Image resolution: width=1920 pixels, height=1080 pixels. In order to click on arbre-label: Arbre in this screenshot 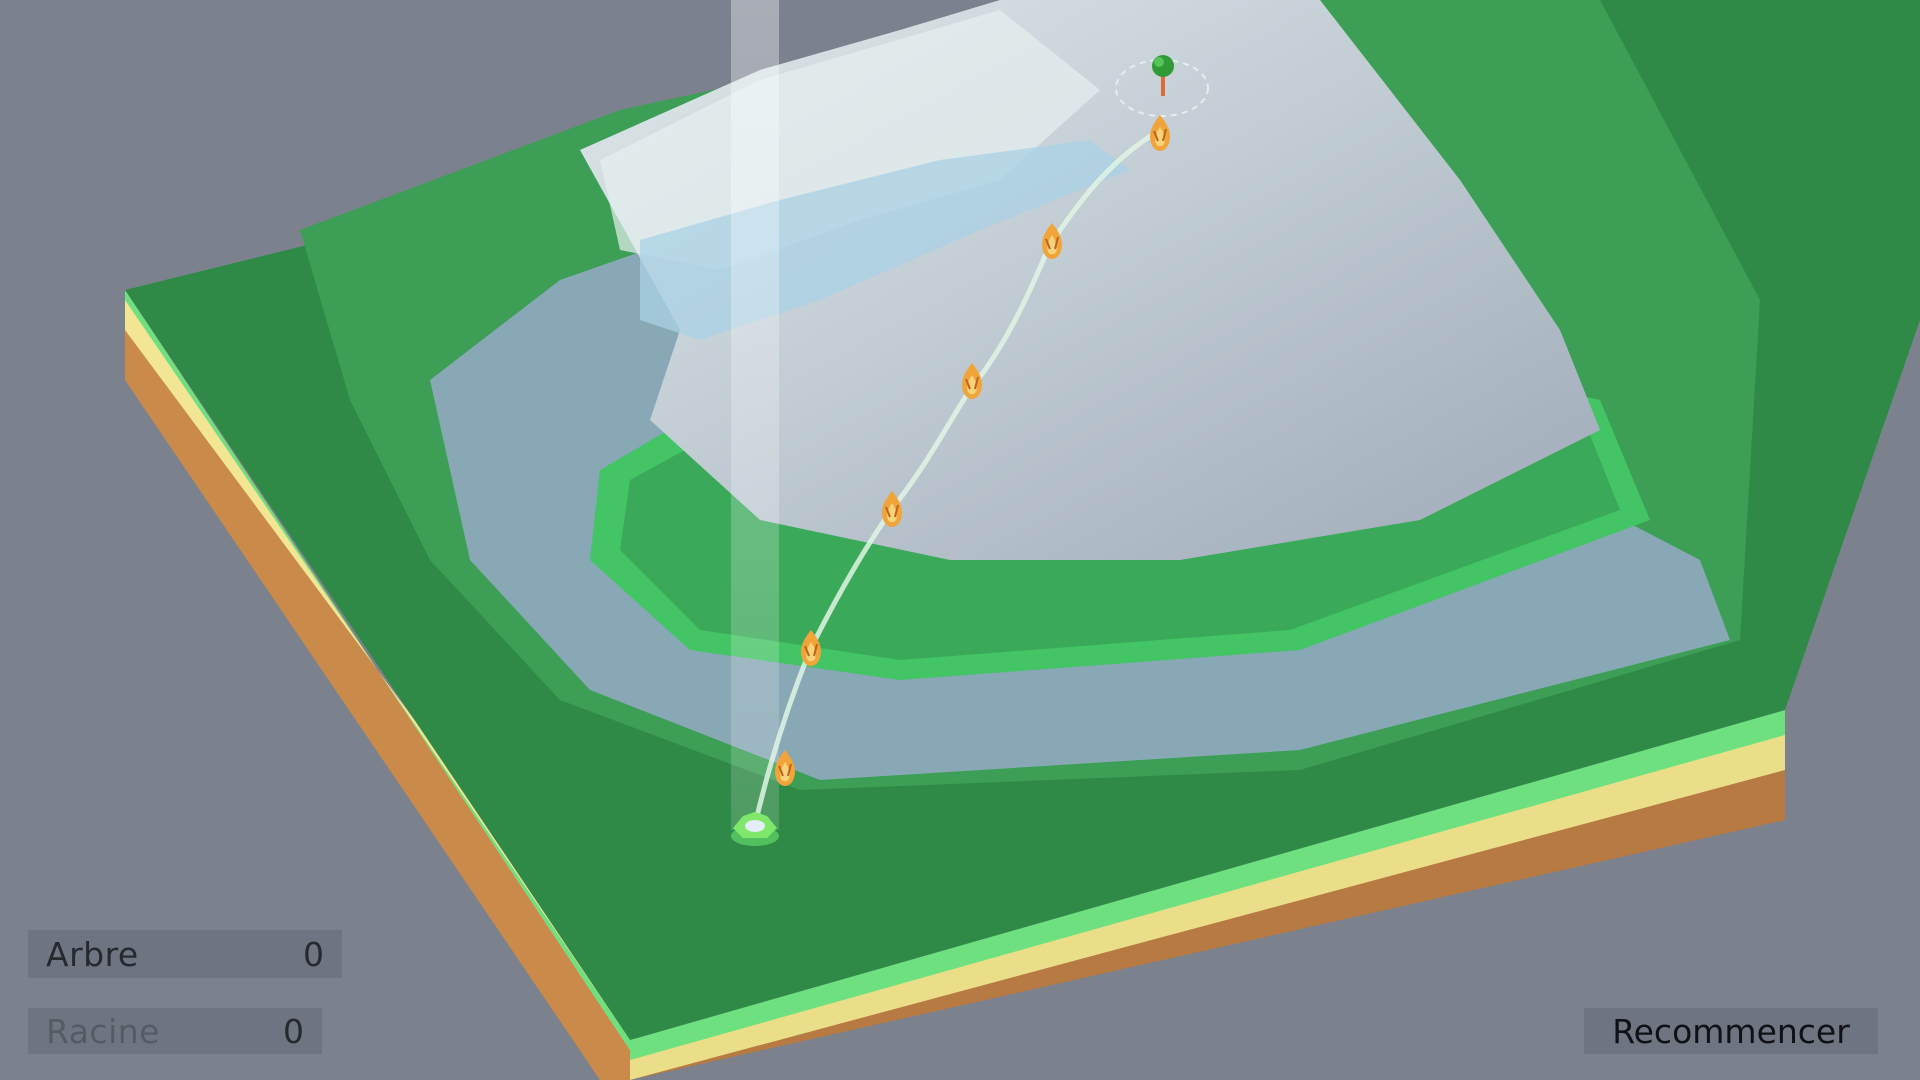, I will do `click(92, 954)`.